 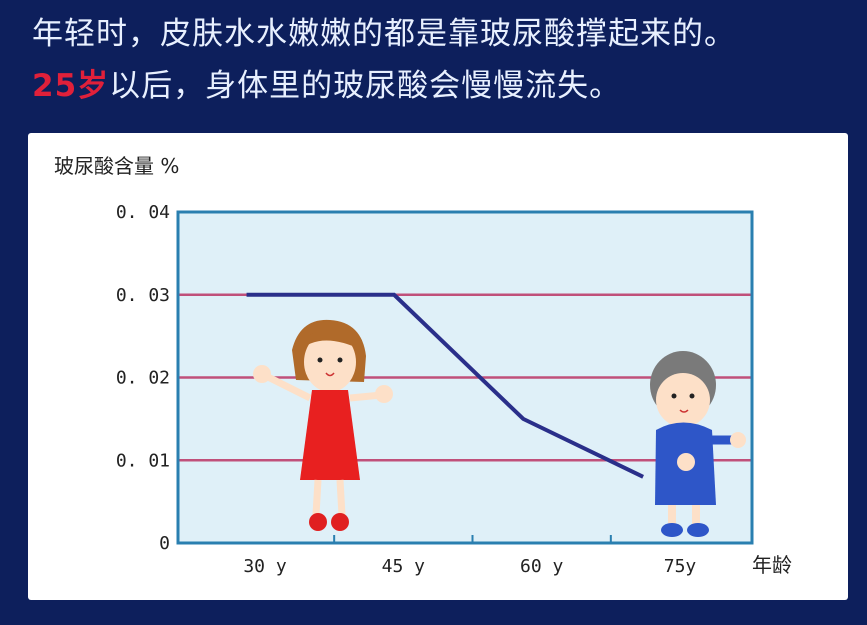 I want to click on y-tick-label: 0. 04, so click(x=143, y=212).